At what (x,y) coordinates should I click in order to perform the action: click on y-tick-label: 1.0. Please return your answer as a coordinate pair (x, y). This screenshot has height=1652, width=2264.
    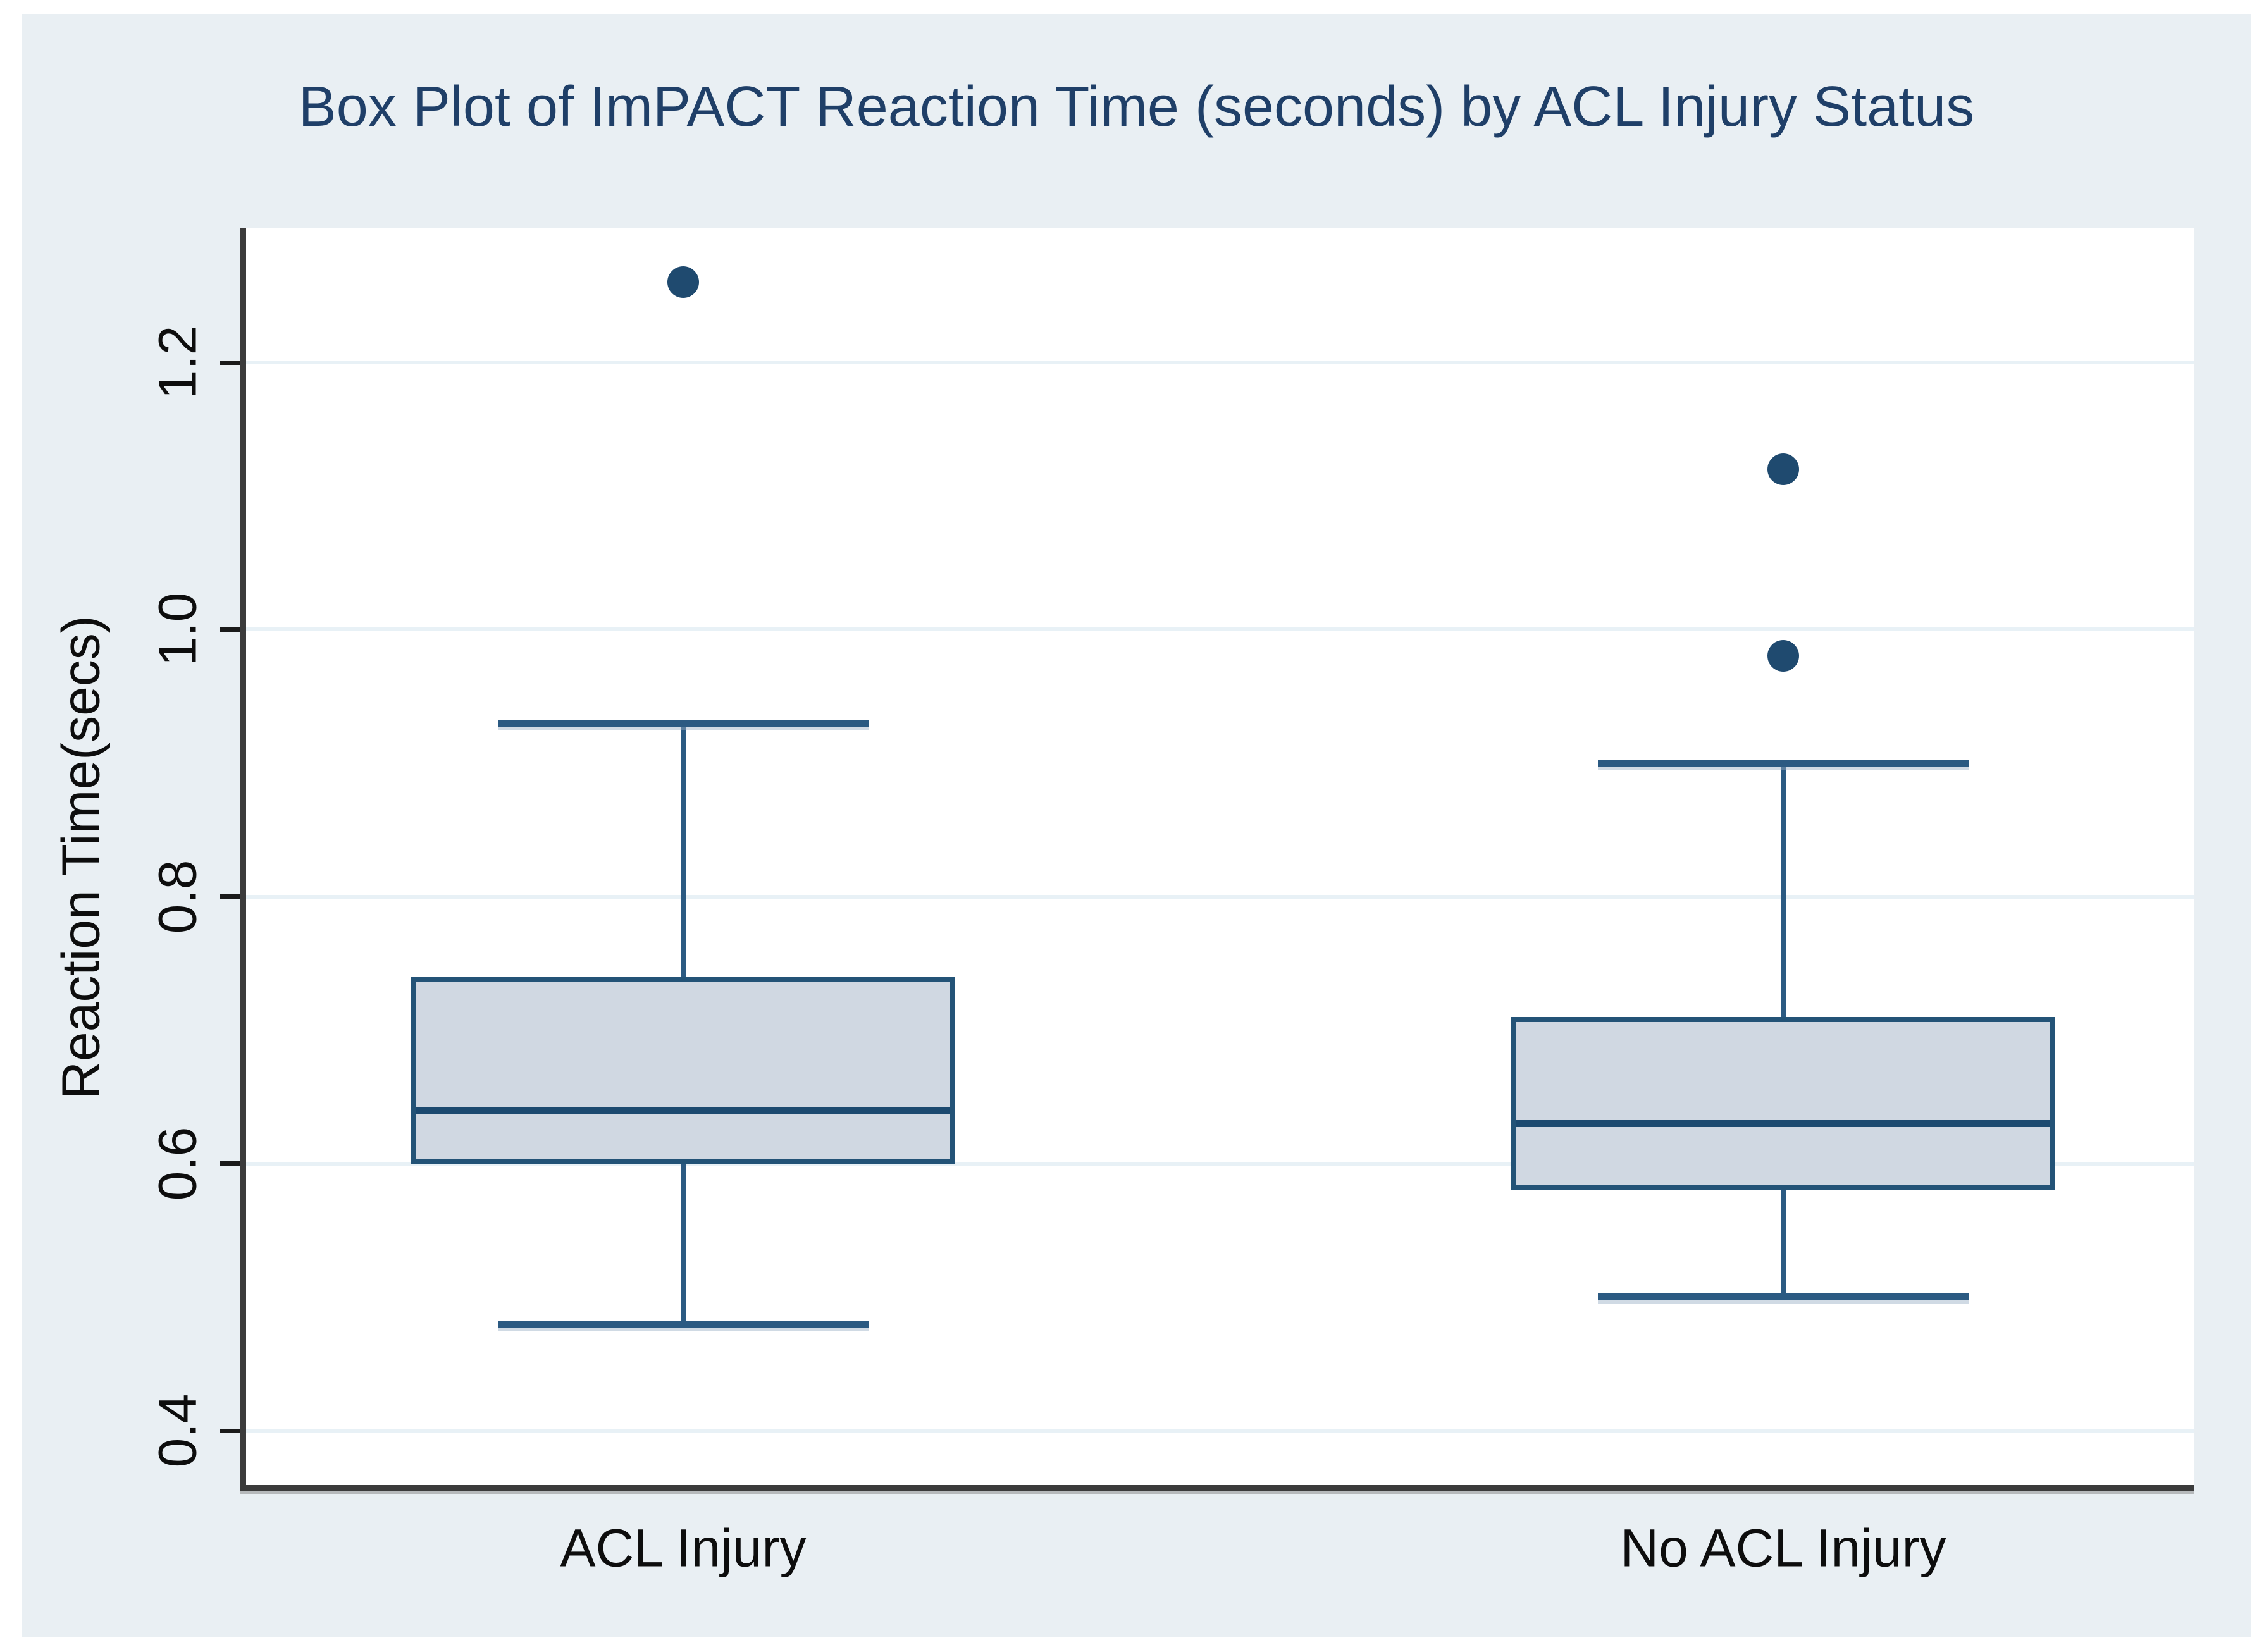
    Looking at the image, I should click on (177, 629).